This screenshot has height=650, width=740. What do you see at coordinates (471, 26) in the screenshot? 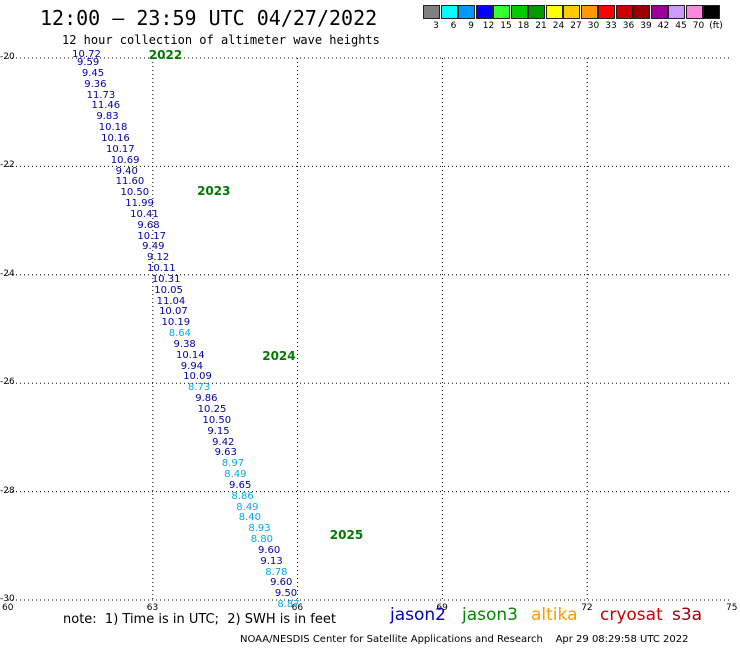
I see `color-legend-label: 9` at bounding box center [471, 26].